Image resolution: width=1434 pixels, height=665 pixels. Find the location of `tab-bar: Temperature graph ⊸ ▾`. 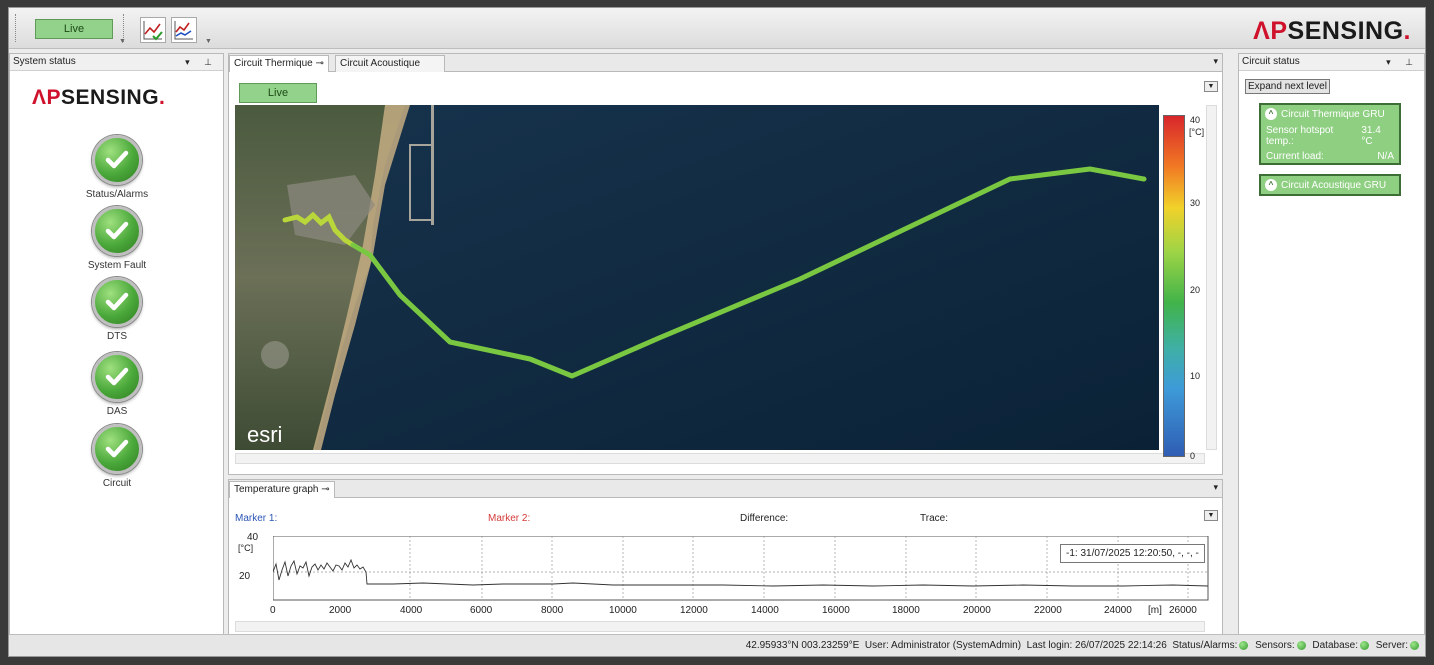

tab-bar: Temperature graph ⊸ ▾ is located at coordinates (725, 489).